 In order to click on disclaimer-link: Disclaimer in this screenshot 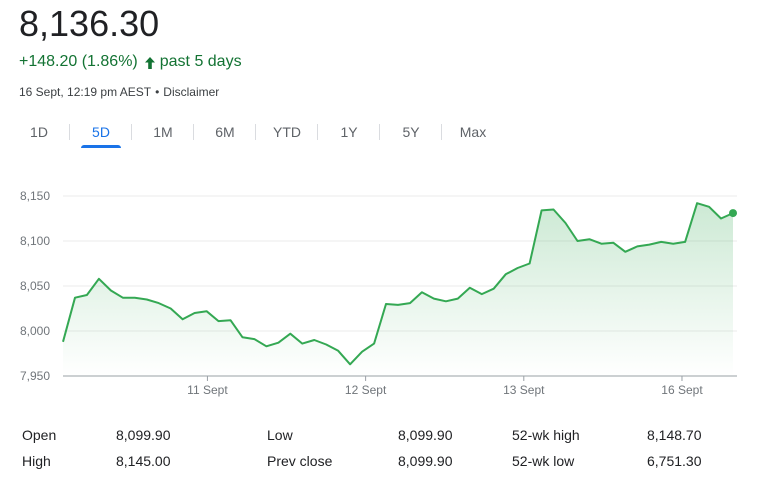, I will do `click(191, 92)`.